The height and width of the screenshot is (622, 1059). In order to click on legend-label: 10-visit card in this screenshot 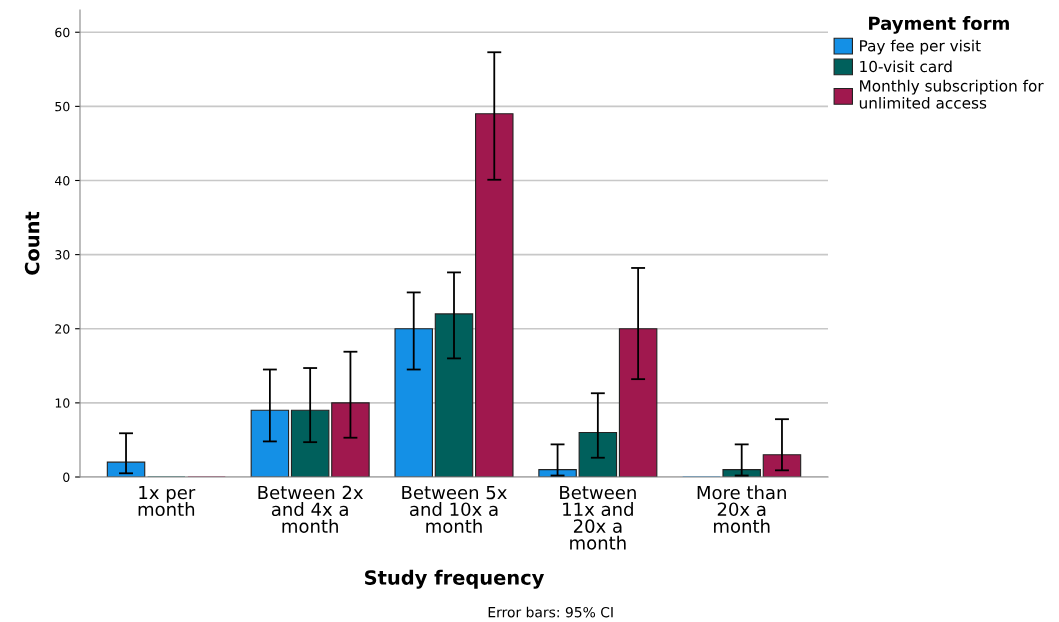, I will do `click(906, 66)`.